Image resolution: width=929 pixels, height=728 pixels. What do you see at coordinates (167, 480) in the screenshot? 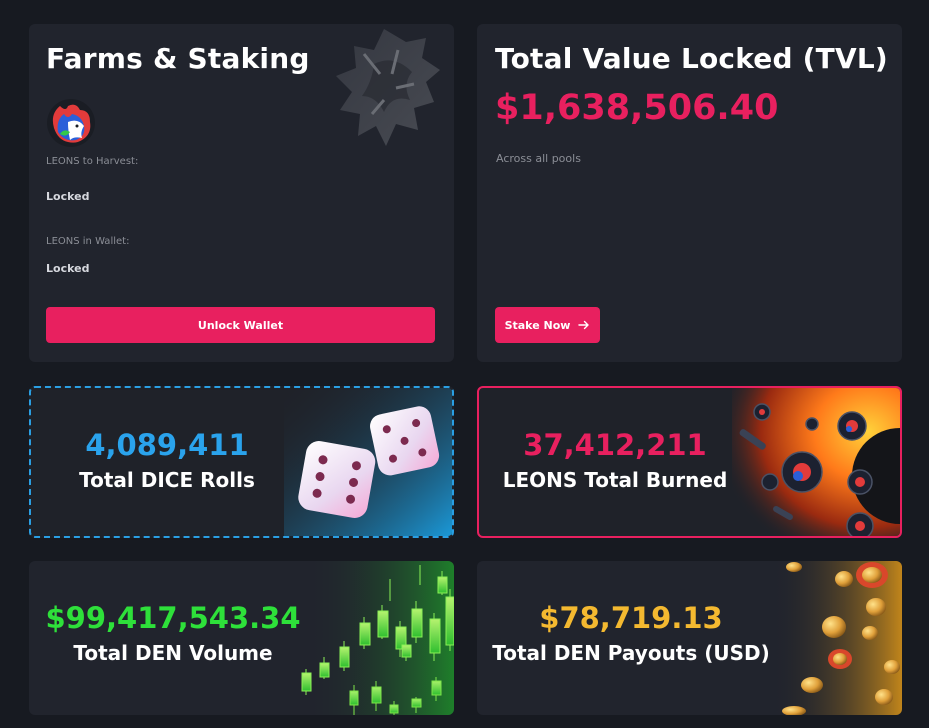
I see `dice-rolls-label: Total DICE Rolls` at bounding box center [167, 480].